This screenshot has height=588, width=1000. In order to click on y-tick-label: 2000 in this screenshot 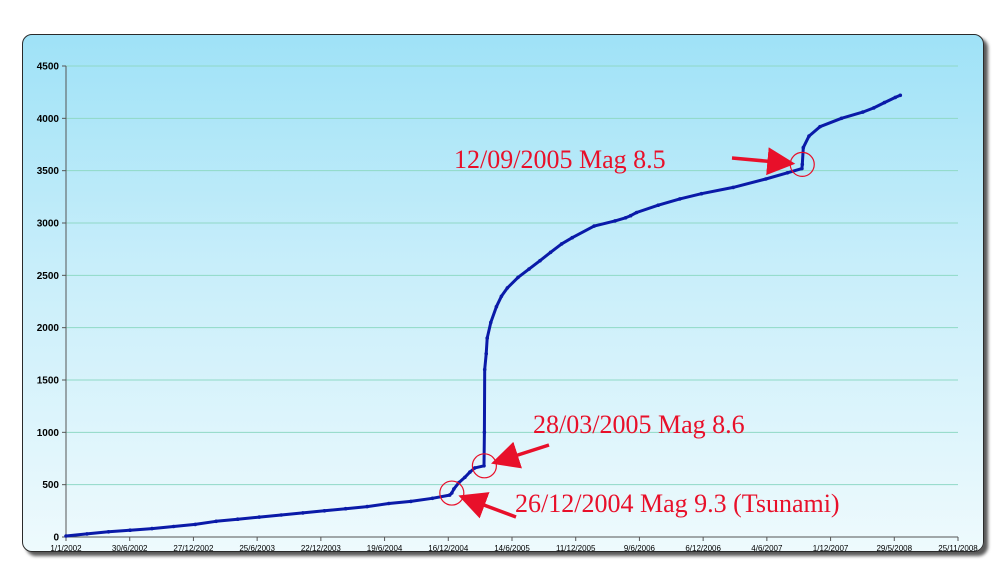, I will do `click(48, 328)`.